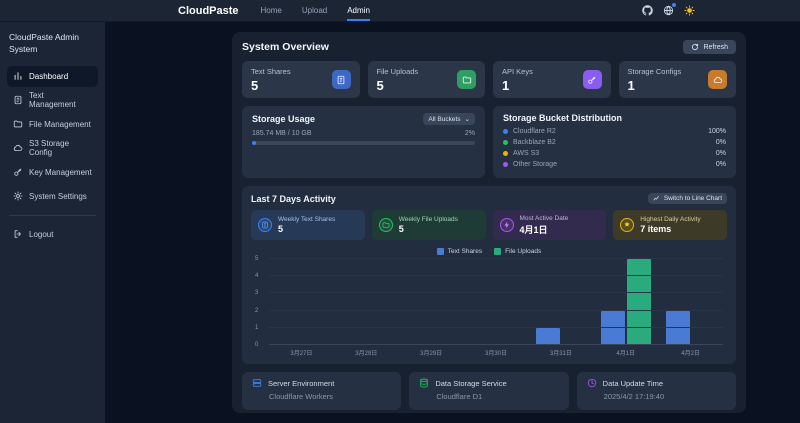  What do you see at coordinates (498, 251) in the screenshot?
I see `legend-swatch` at bounding box center [498, 251].